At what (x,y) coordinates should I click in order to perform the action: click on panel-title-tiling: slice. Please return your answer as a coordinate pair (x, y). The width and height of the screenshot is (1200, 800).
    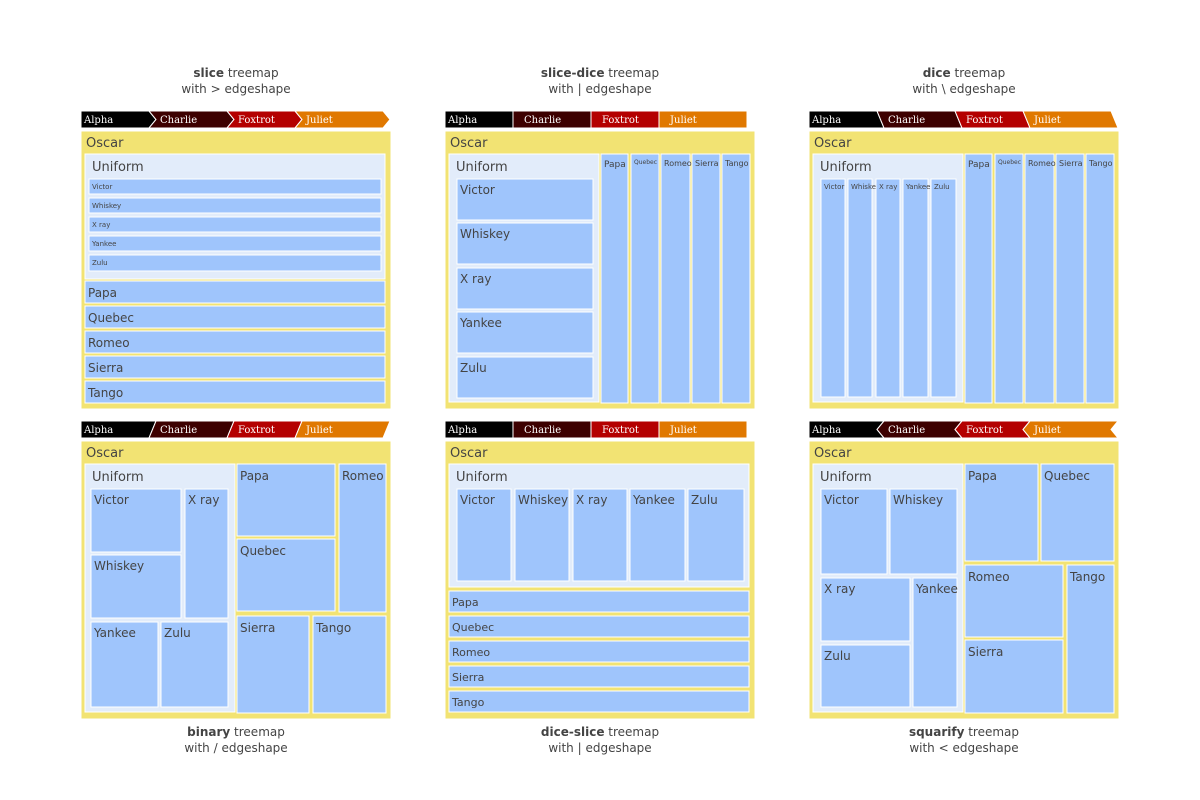
    Looking at the image, I should click on (208, 73).